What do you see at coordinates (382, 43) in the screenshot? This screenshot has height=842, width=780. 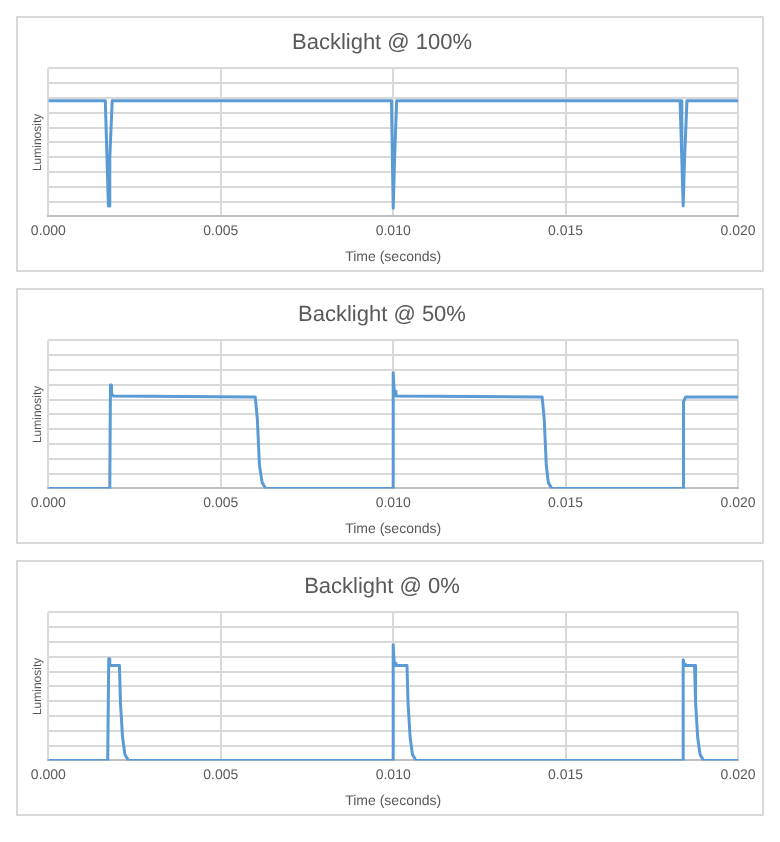 I see `chart-title: Backlight @ 100%` at bounding box center [382, 43].